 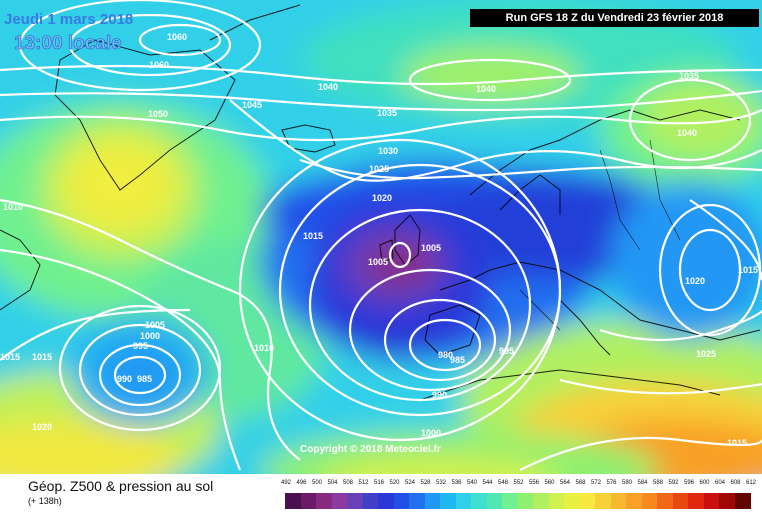 What do you see at coordinates (388, 151) in the screenshot?
I see `pressure-label: 1030` at bounding box center [388, 151].